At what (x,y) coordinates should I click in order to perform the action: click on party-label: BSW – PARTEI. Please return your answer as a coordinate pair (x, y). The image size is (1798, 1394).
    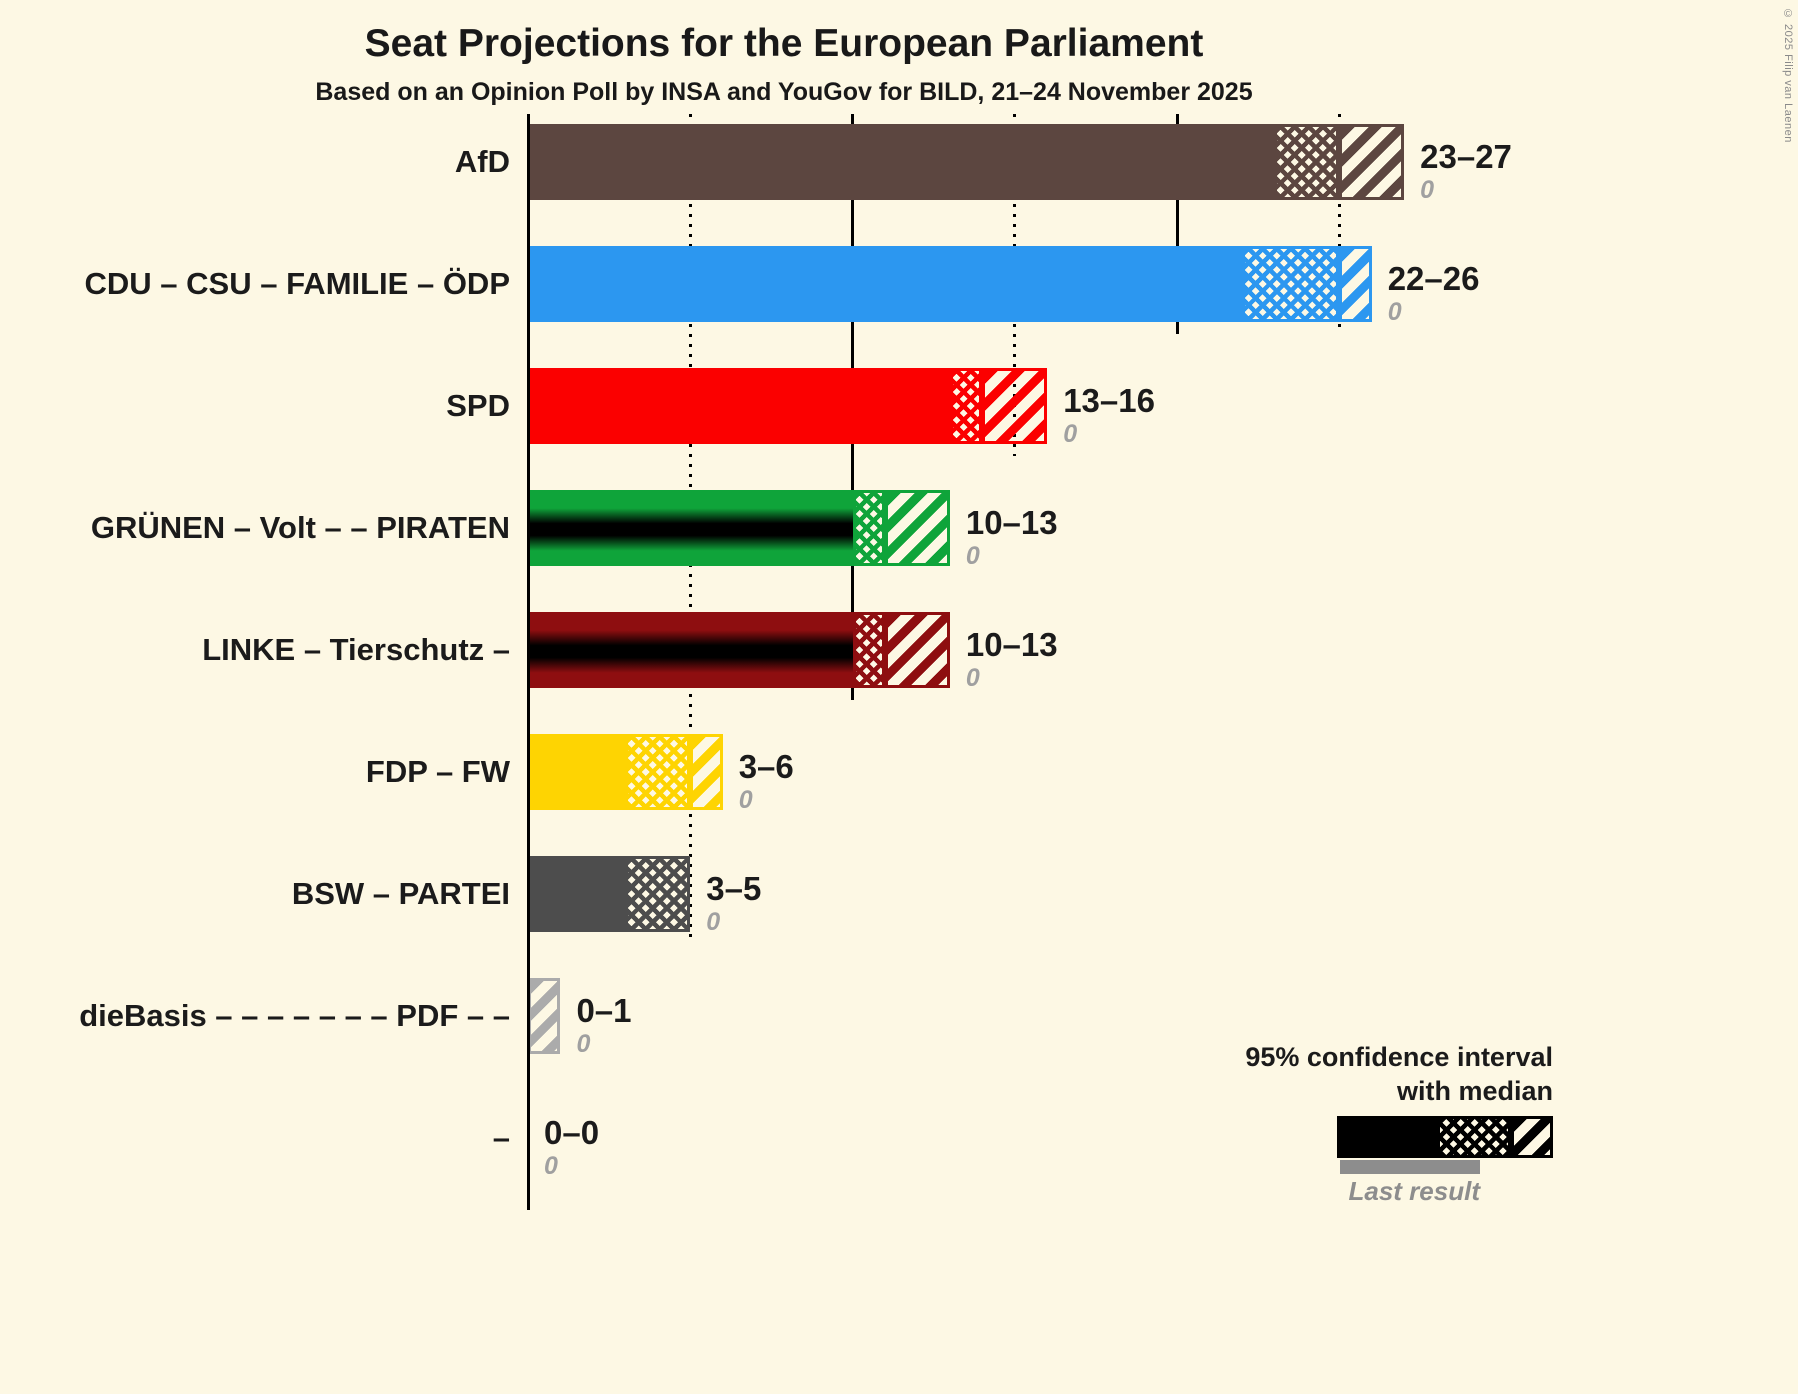
    Looking at the image, I should click on (400, 893).